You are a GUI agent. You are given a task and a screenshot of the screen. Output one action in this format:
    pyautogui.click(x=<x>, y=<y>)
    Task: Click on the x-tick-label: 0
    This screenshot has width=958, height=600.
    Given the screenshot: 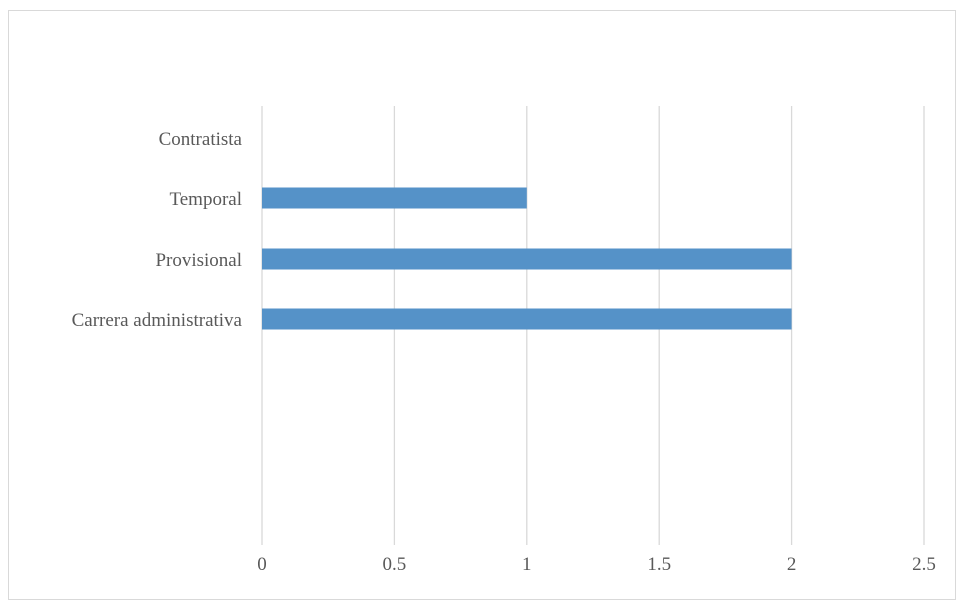 What is the action you would take?
    pyautogui.click(x=262, y=564)
    